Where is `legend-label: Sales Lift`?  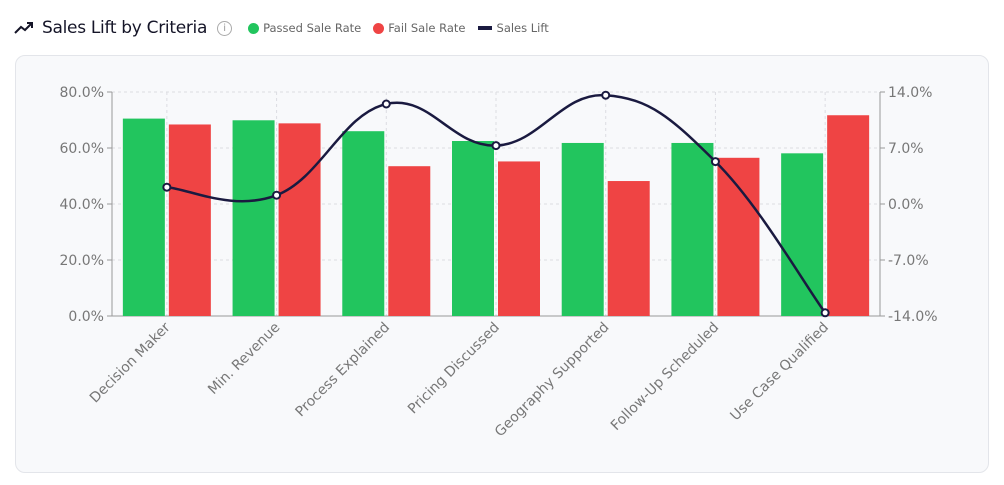
legend-label: Sales Lift is located at coordinates (522, 28).